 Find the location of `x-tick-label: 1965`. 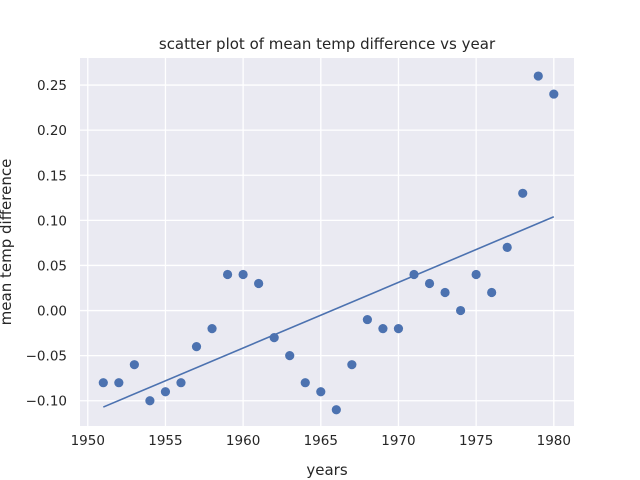

x-tick-label: 1965 is located at coordinates (321, 441).